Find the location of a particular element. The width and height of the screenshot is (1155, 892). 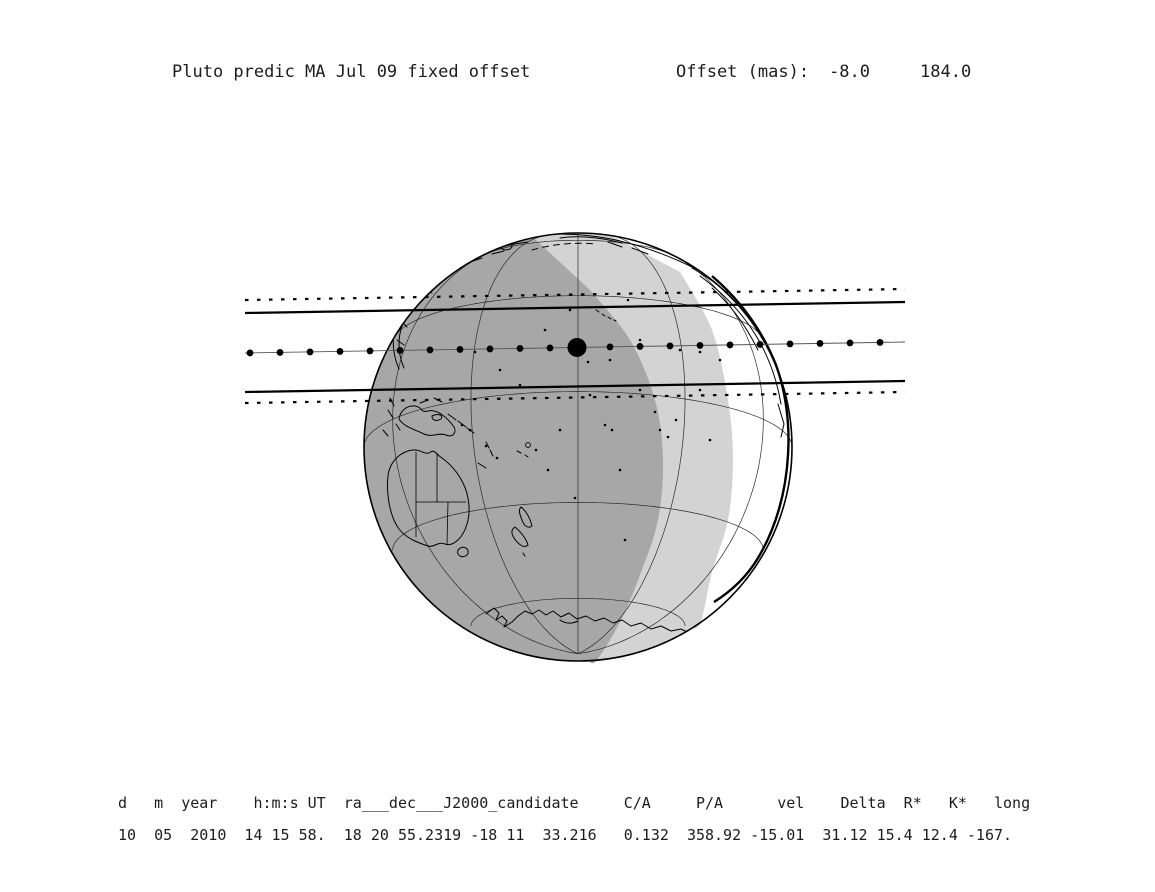

offset-value-dec: 184.0 is located at coordinates (946, 72).